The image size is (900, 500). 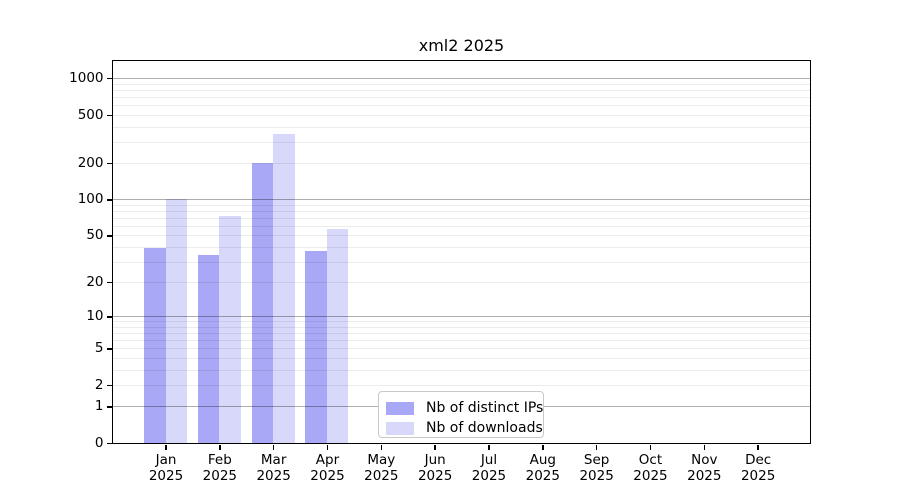 What do you see at coordinates (90, 199) in the screenshot?
I see `y-tick-label: 100` at bounding box center [90, 199].